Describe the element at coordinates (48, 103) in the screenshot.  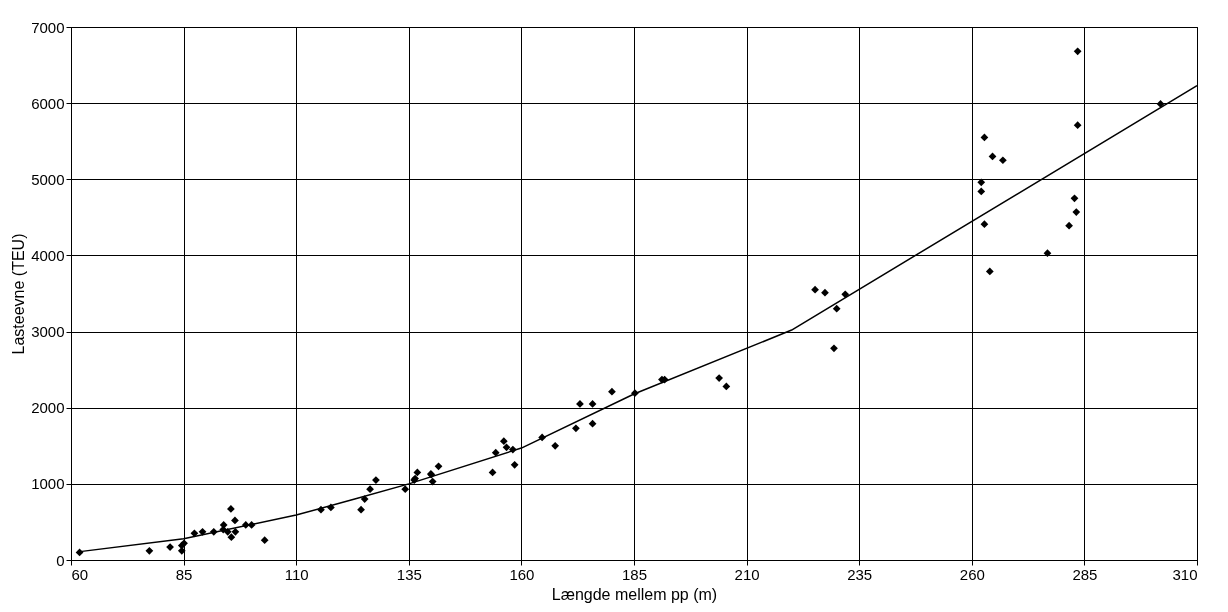
I see `y-tick-label: 6000` at that location.